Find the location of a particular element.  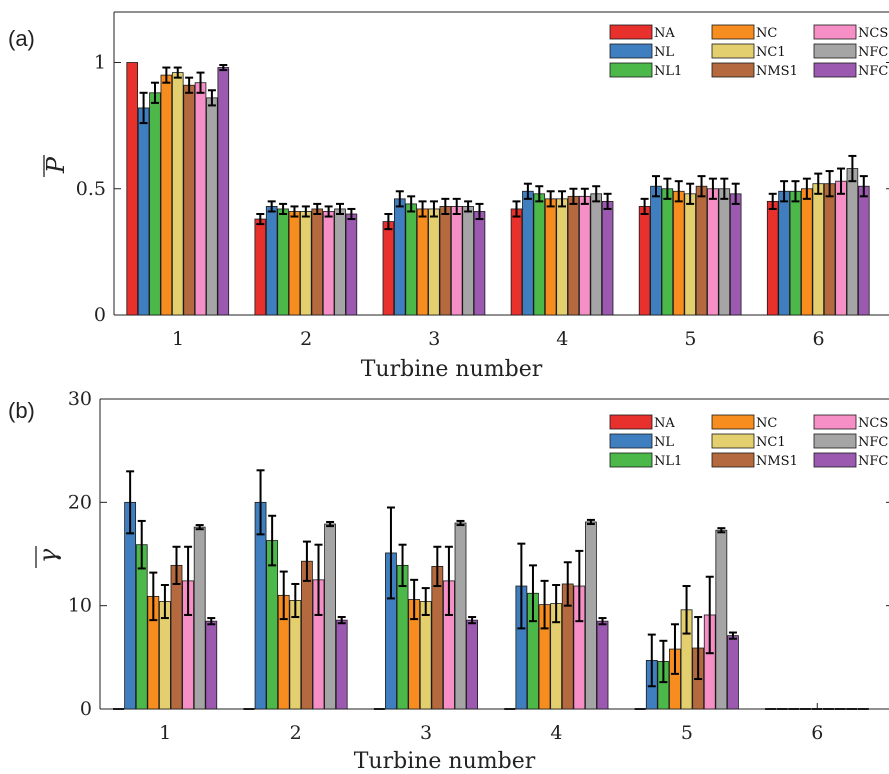

y-axis-label: γ is located at coordinates (48, 555).